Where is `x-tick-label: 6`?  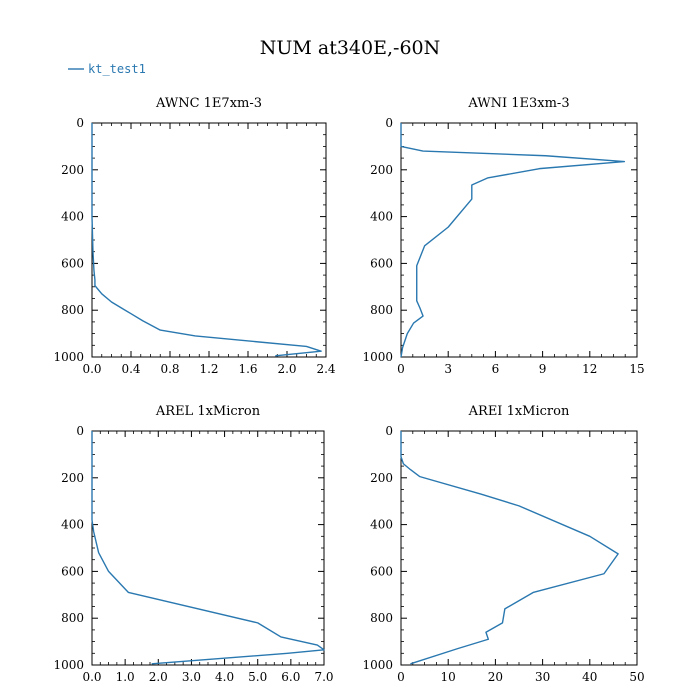
x-tick-label: 6 is located at coordinates (496, 369).